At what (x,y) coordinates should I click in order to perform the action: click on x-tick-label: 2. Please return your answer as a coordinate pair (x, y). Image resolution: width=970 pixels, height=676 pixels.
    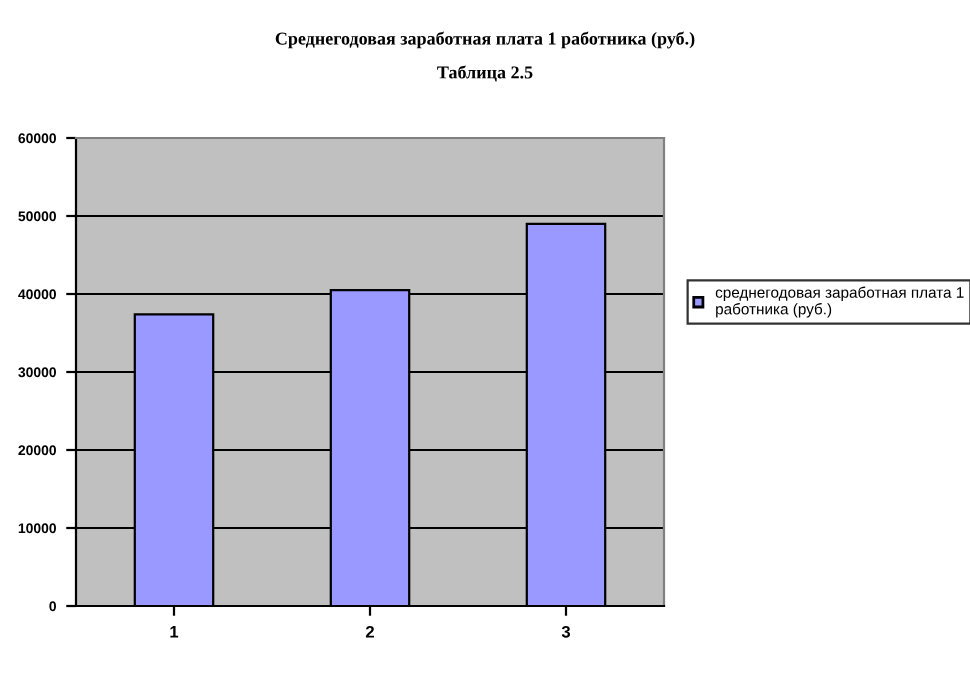
    Looking at the image, I should click on (369, 631).